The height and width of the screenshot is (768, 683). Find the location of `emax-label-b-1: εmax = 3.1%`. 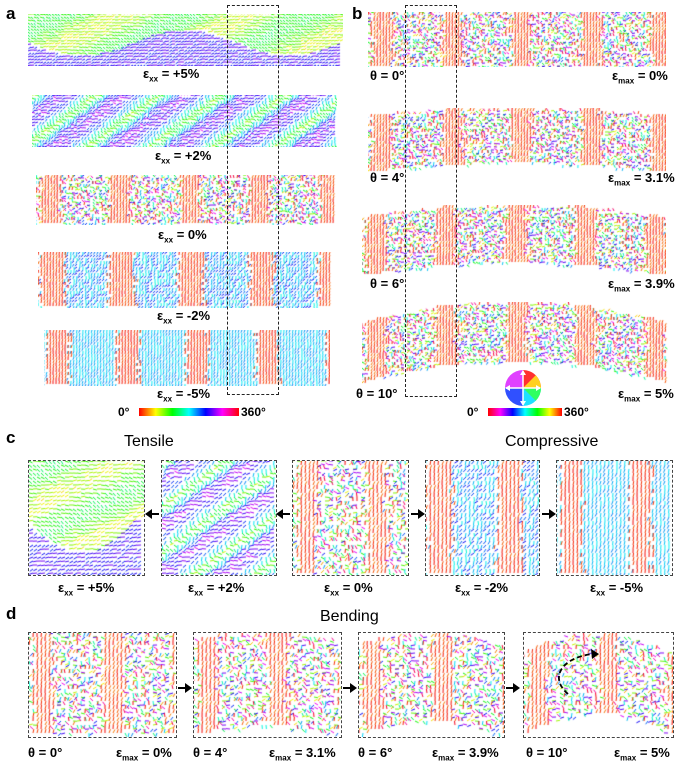

emax-label-b-1: εmax = 3.1% is located at coordinates (641, 179).